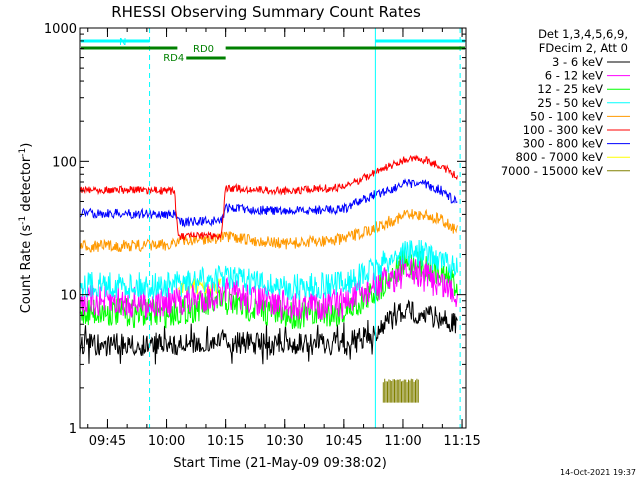  What do you see at coordinates (166, 441) in the screenshot?
I see `x-tick-label: 10:00` at bounding box center [166, 441].